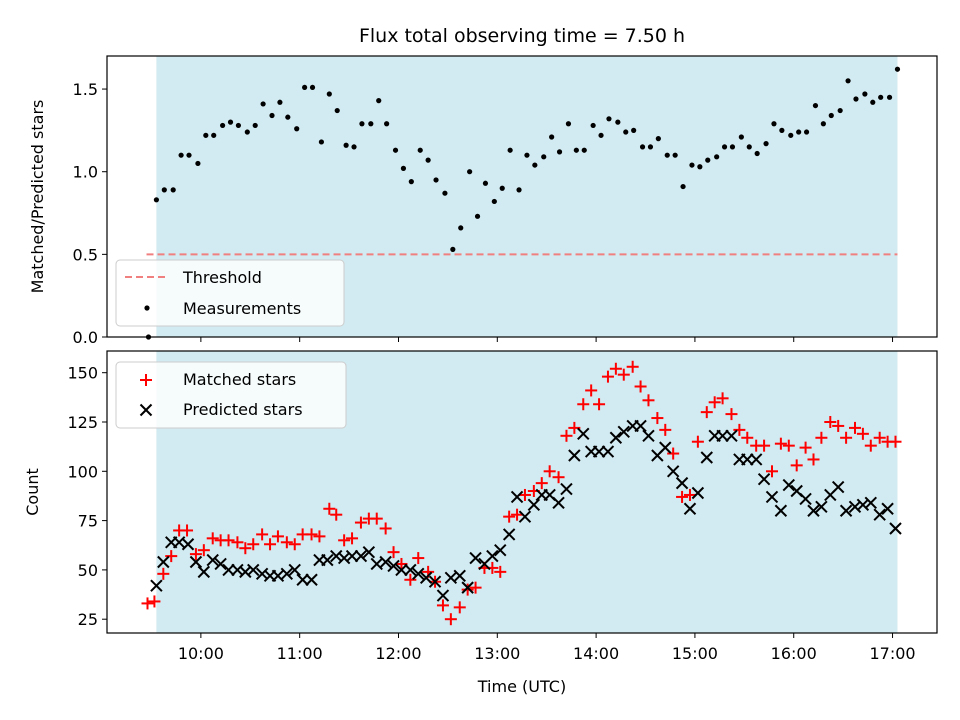 The width and height of the screenshot is (960, 720). Describe the element at coordinates (88, 521) in the screenshot. I see `y-tick-label: 75` at that location.